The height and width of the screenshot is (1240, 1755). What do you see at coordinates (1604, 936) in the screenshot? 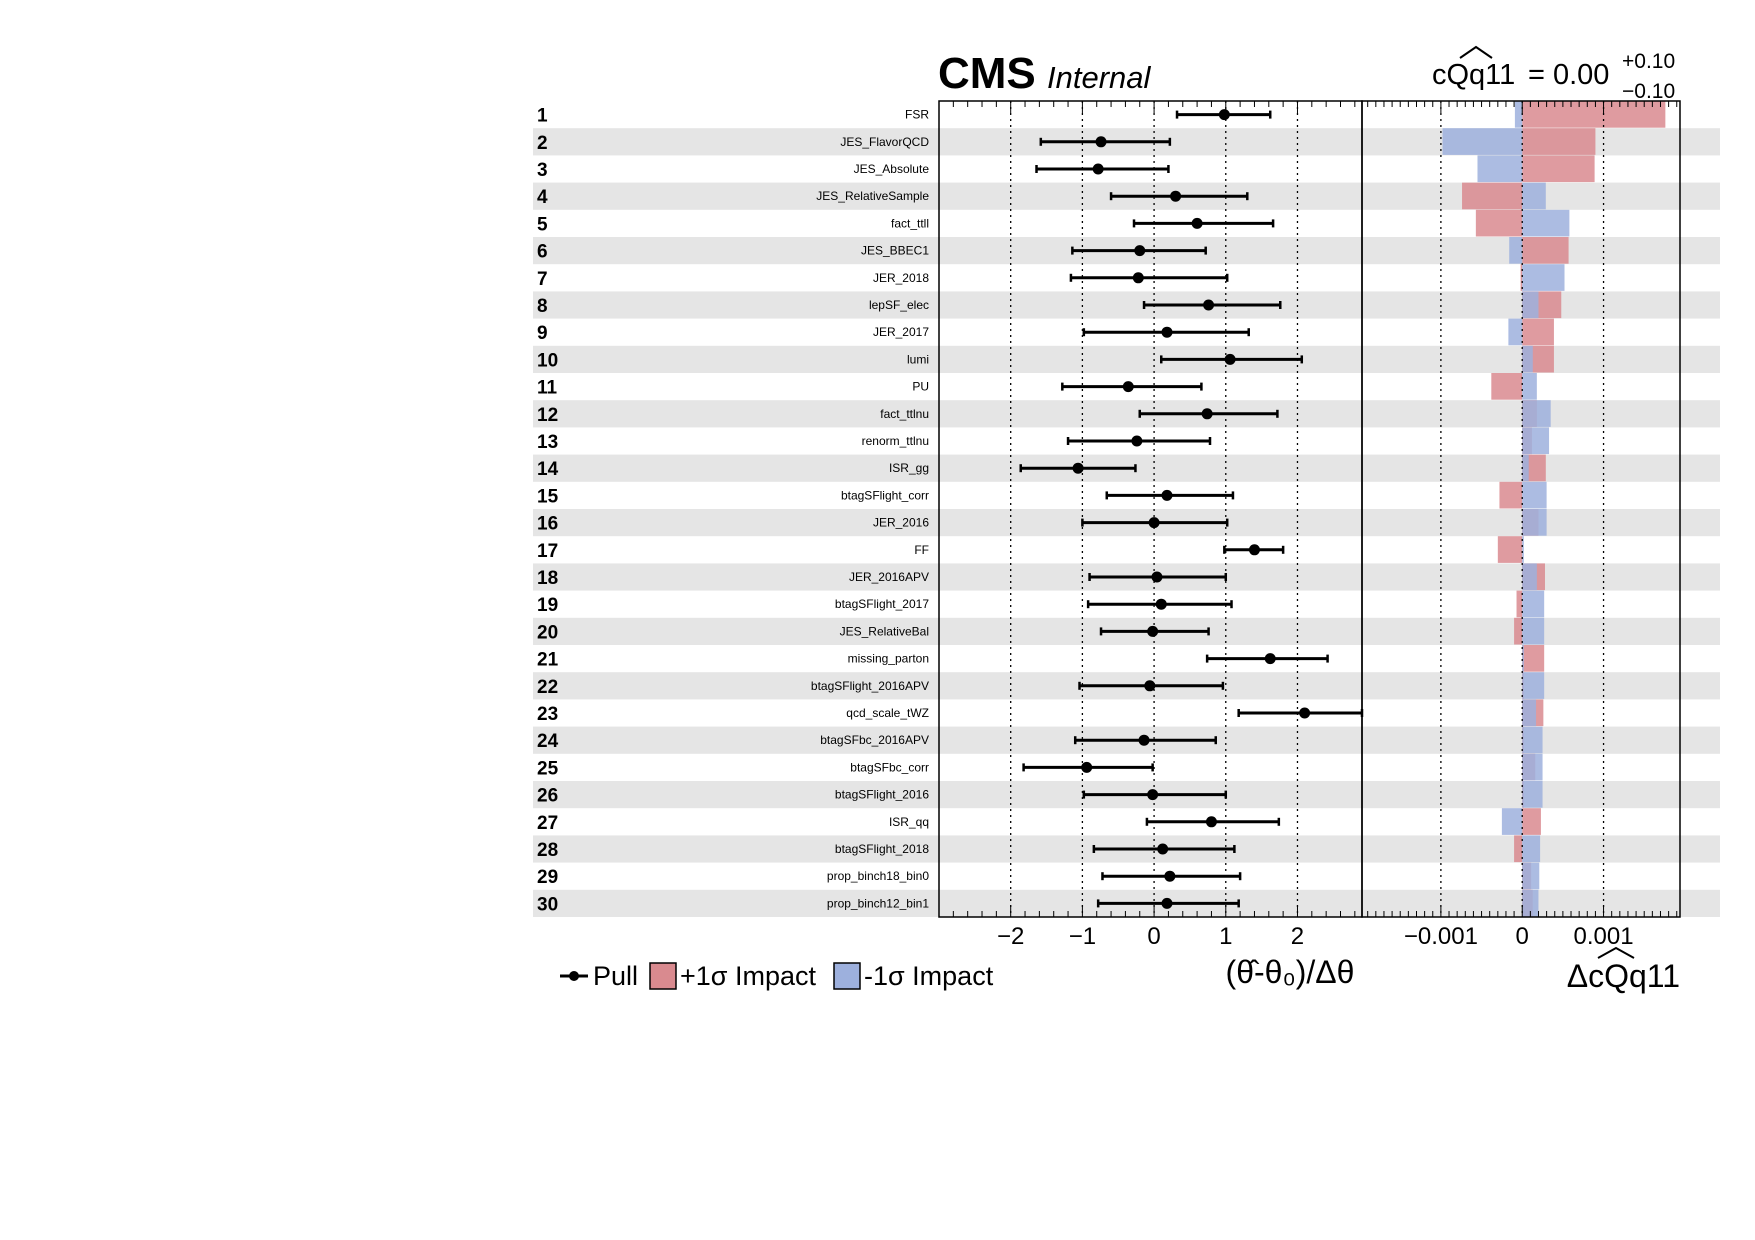
I see `impact-tick-label: 0.001` at bounding box center [1604, 936].